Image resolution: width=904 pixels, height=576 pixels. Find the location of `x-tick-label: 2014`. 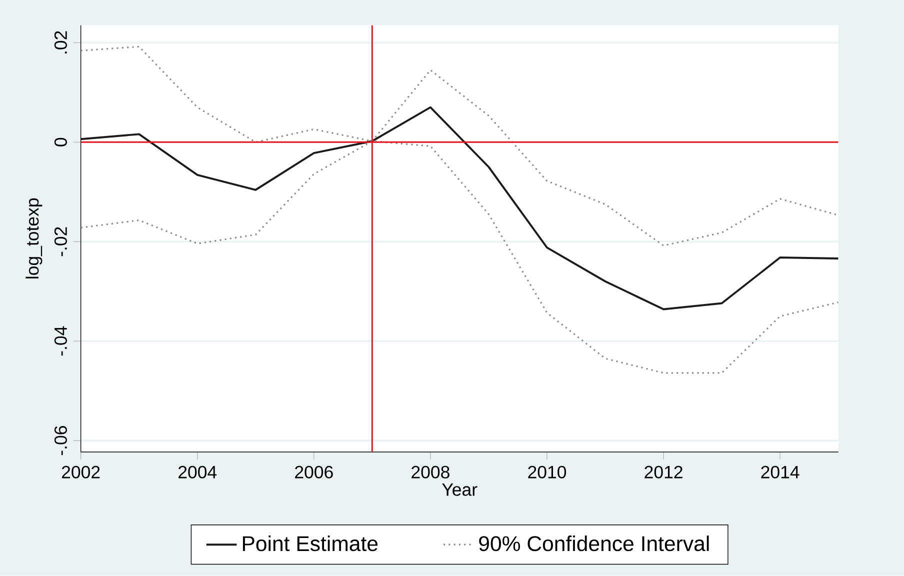

x-tick-label: 2014 is located at coordinates (780, 472).